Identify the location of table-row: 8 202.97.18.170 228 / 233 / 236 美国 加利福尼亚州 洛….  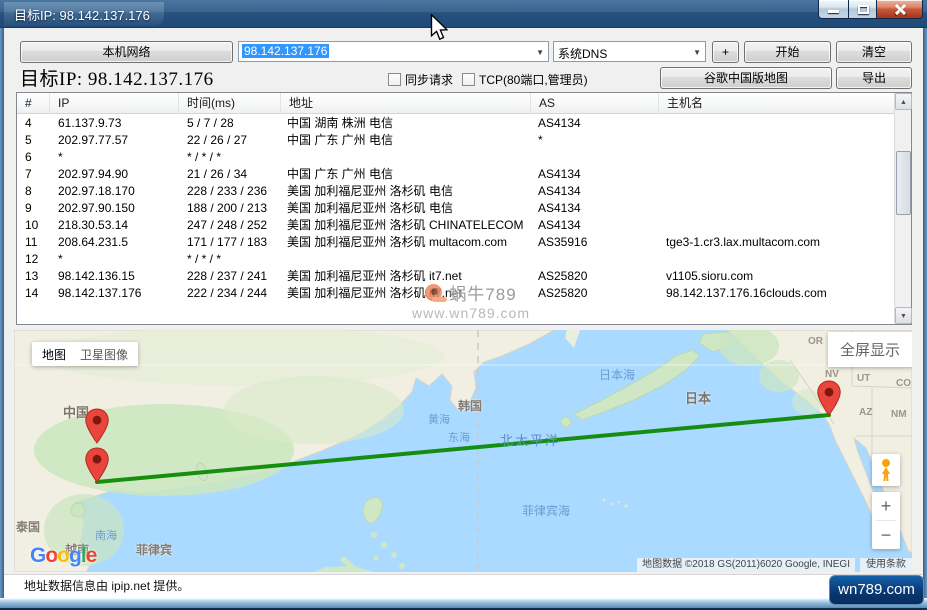
(455, 191).